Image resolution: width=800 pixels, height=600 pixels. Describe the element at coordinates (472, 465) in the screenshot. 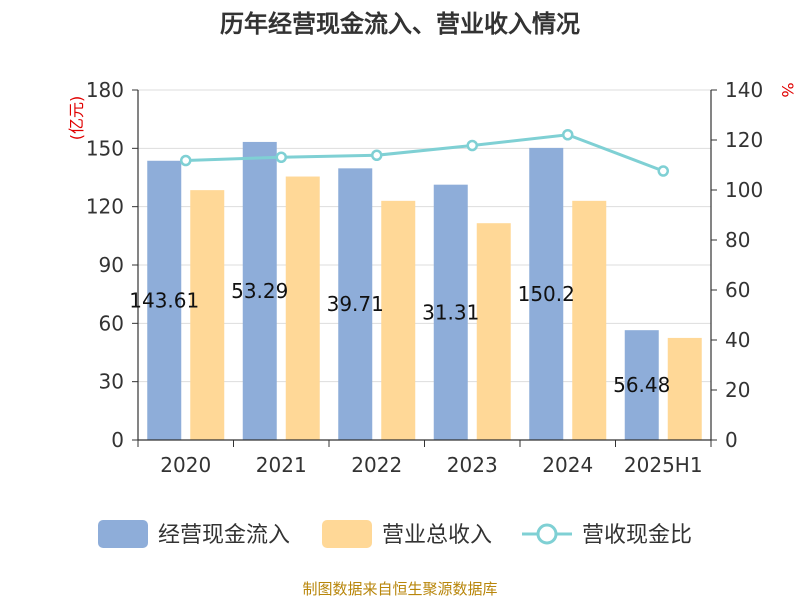

I see `x-tick-label: 2023` at that location.